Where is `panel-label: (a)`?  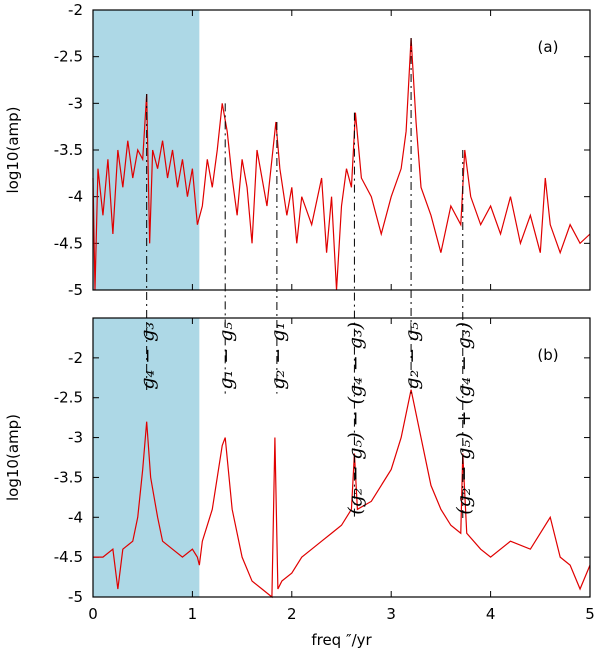 panel-label: (a) is located at coordinates (548, 47).